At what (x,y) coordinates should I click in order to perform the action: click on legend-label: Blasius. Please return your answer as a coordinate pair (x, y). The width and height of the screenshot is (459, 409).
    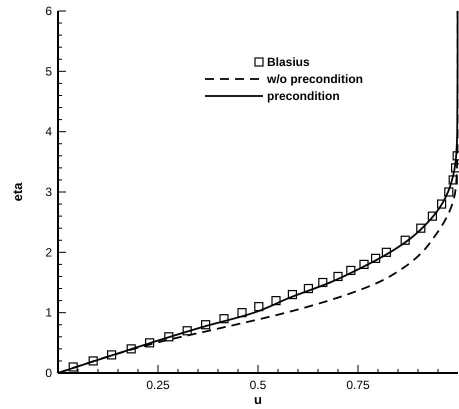
    Looking at the image, I should click on (288, 62).